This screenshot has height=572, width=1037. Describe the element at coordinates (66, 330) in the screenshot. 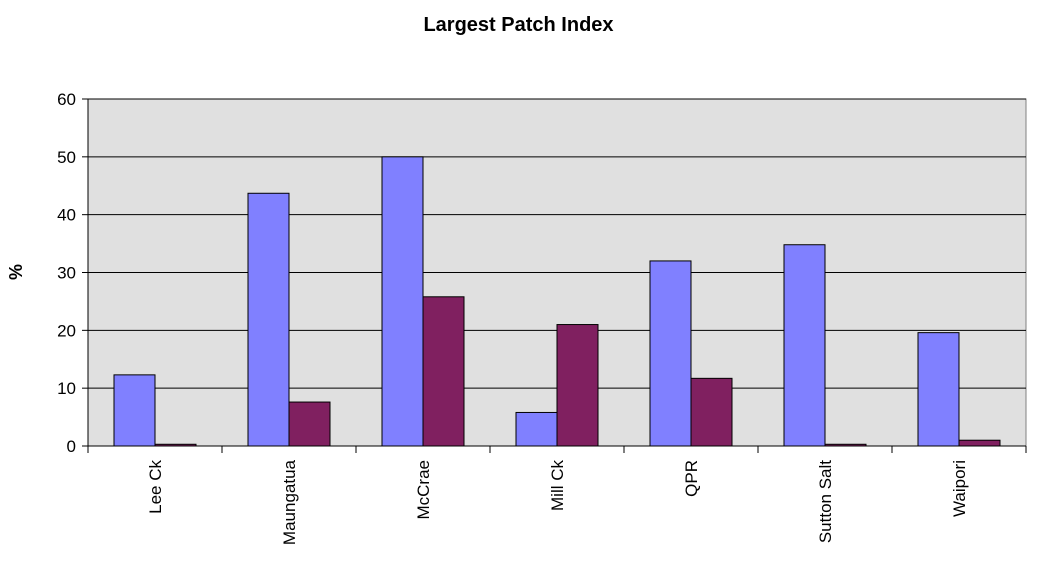

I see `y-tick-label: 20` at that location.